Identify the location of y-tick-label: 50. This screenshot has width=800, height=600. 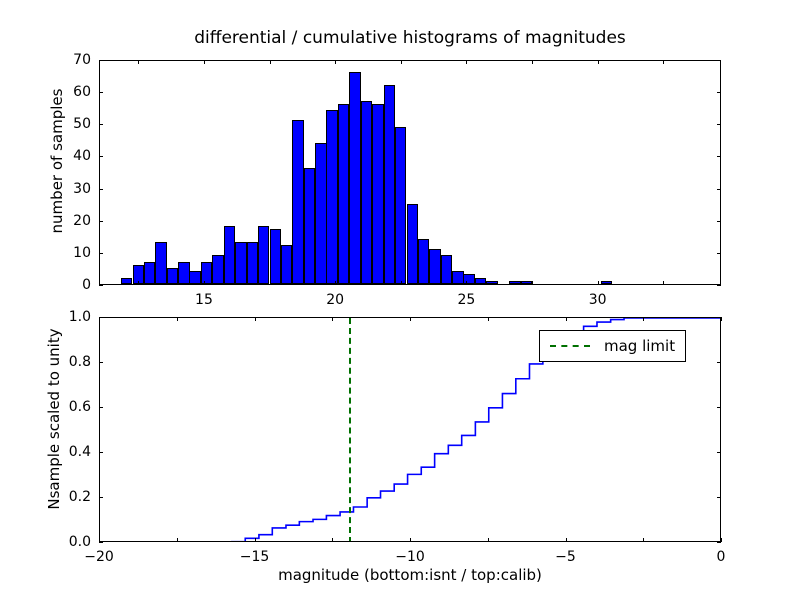
(82, 124).